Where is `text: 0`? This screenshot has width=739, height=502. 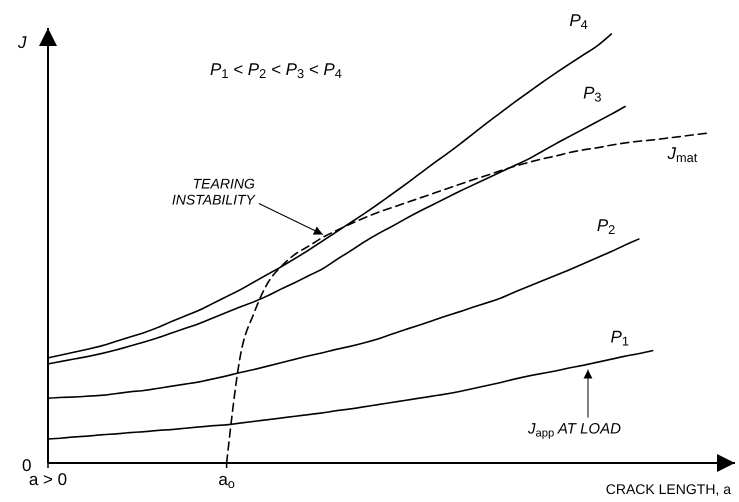 text: 0 is located at coordinates (27, 465).